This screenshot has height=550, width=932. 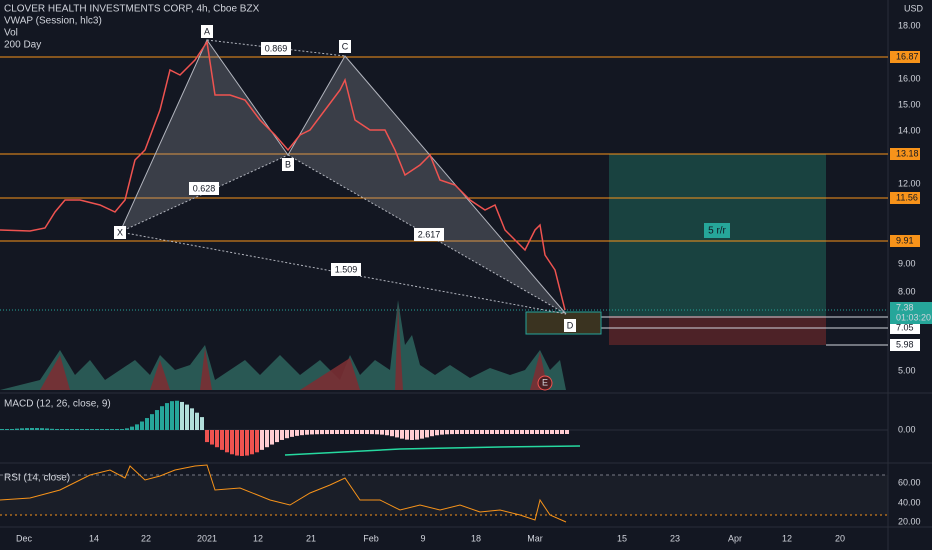 I want to click on rr-label: 5 r/r, so click(x=717, y=231).